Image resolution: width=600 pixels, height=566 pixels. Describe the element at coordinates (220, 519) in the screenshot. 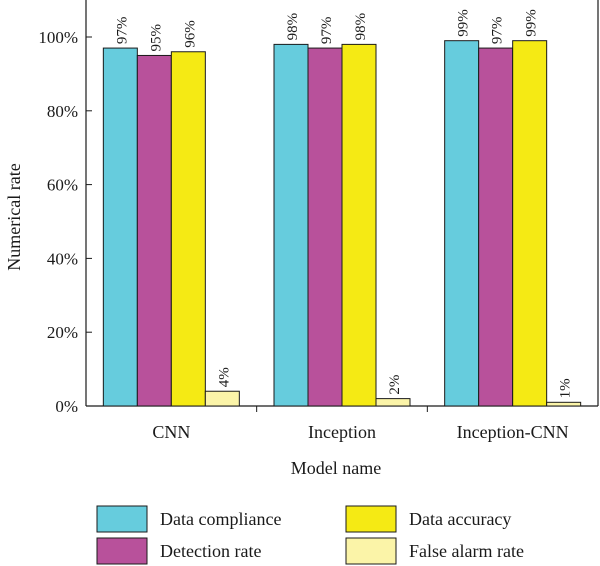

I see `legend-label: Data compliance` at that location.